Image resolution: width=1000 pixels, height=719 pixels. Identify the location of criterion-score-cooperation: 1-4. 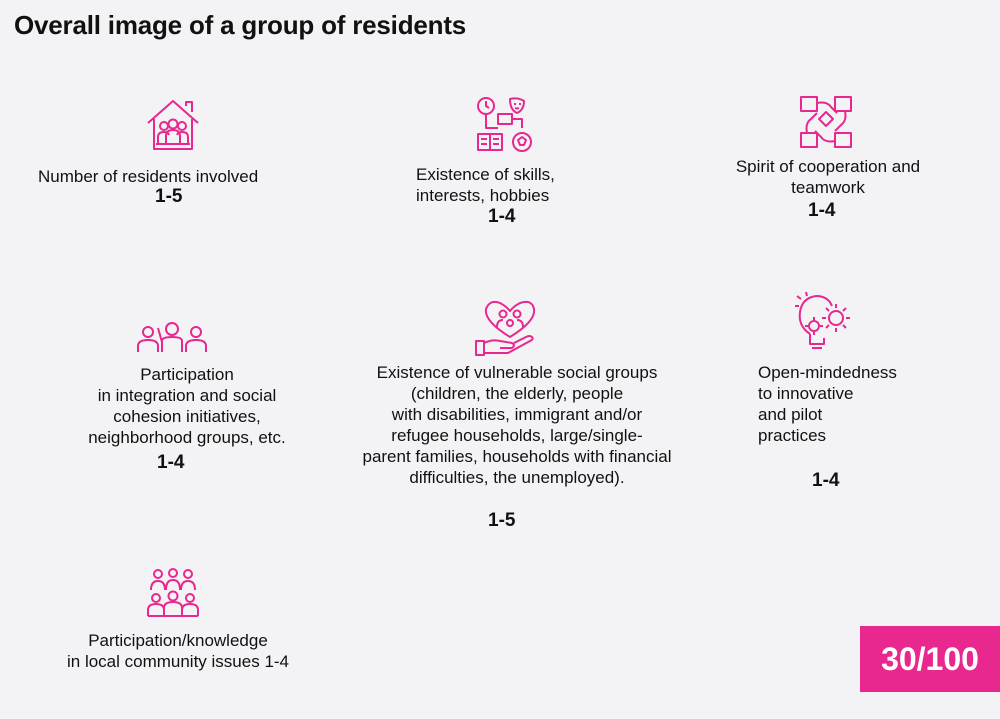
(822, 210).